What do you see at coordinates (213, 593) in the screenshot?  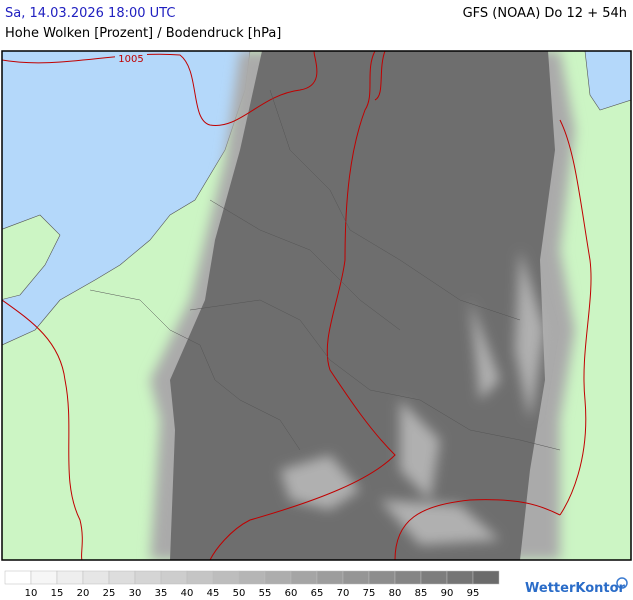 I see `legend-label: 45` at bounding box center [213, 593].